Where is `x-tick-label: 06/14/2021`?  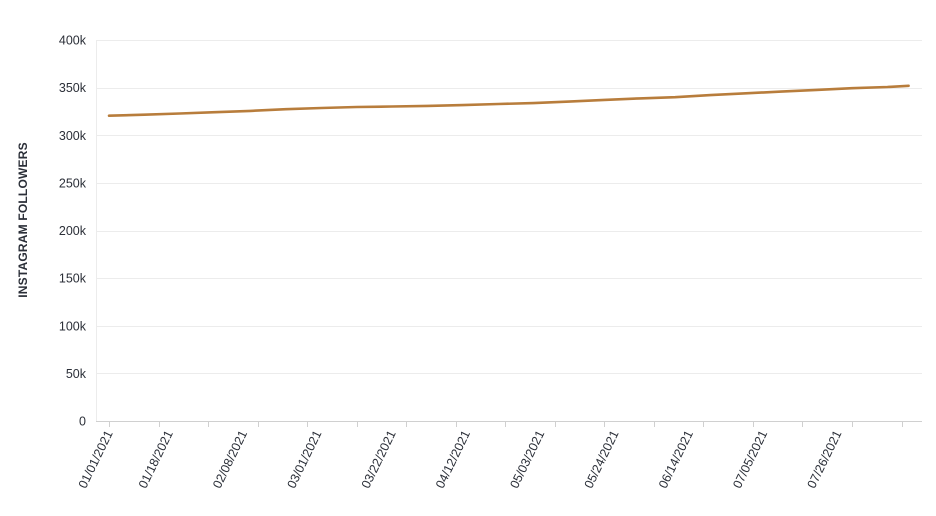
x-tick-label: 06/14/2021 is located at coordinates (676, 459).